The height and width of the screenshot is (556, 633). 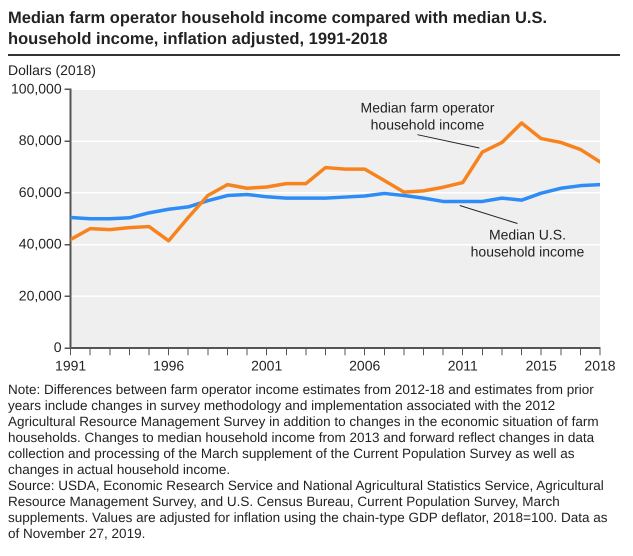 I want to click on x-tick-label: 1996, so click(x=168, y=365).